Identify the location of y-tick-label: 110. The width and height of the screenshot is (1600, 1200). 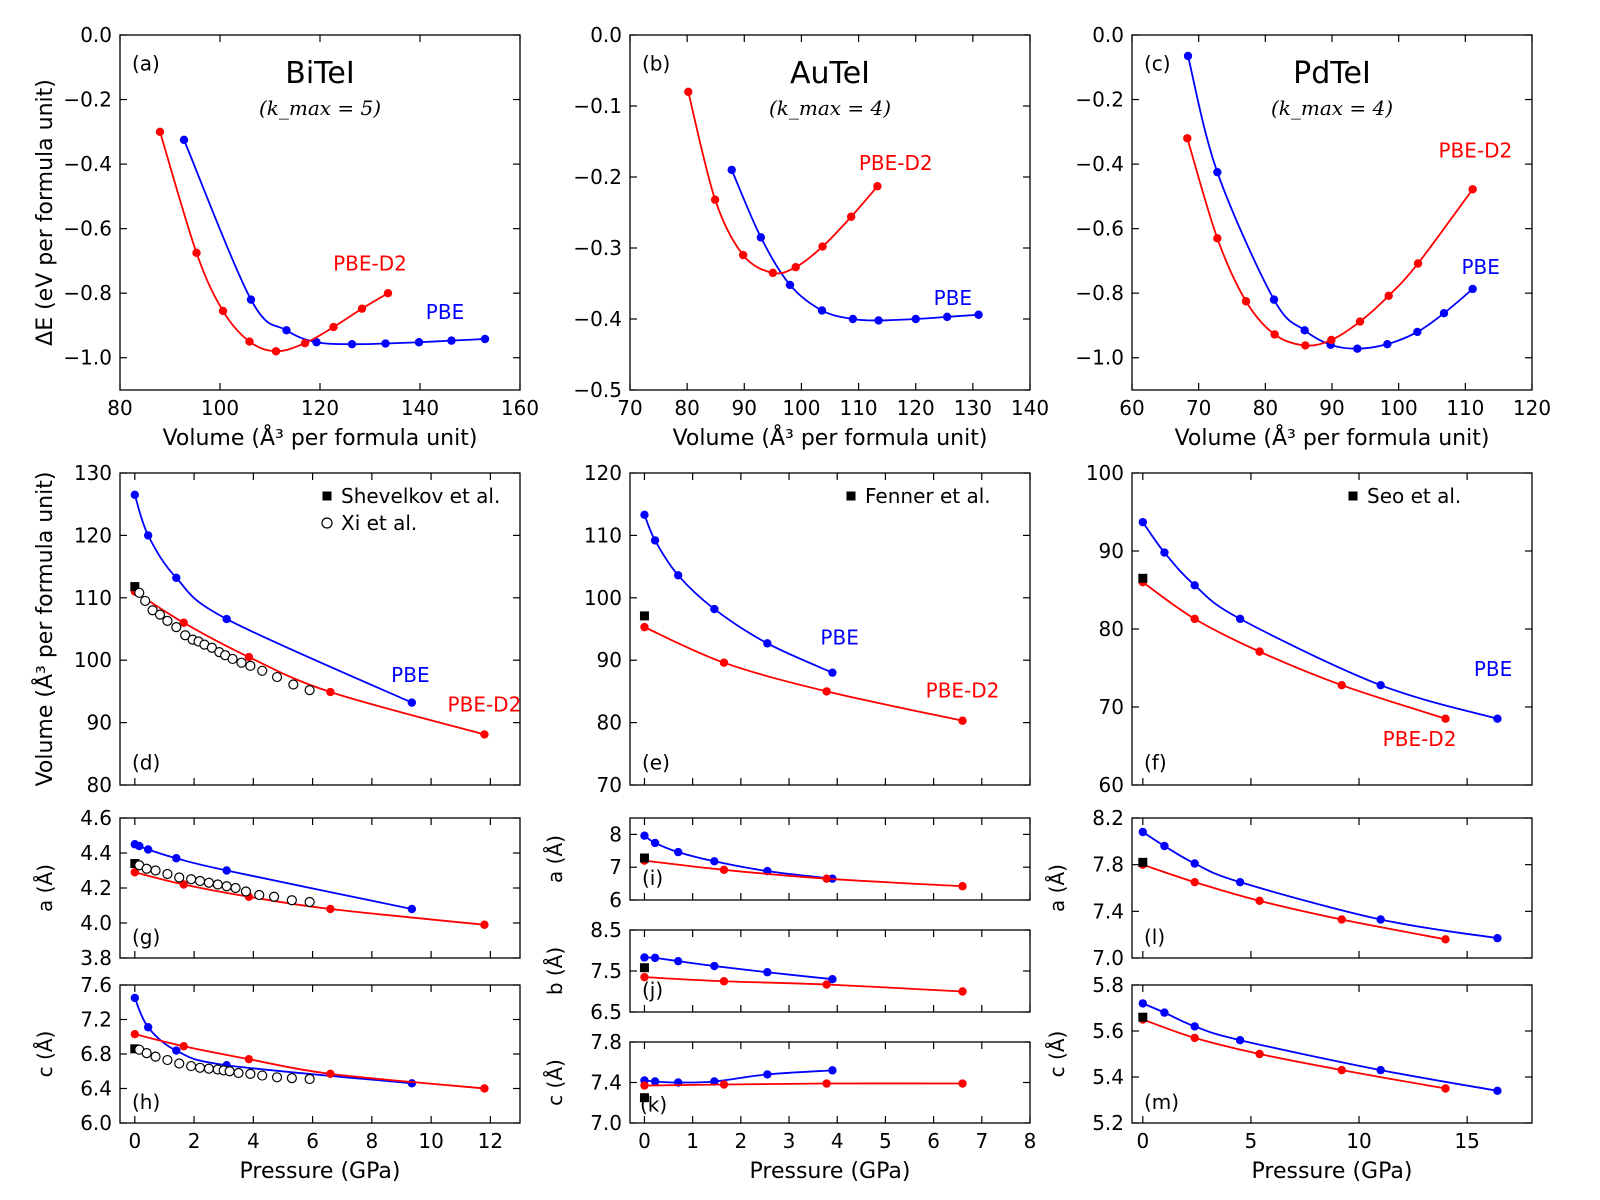
(603, 535).